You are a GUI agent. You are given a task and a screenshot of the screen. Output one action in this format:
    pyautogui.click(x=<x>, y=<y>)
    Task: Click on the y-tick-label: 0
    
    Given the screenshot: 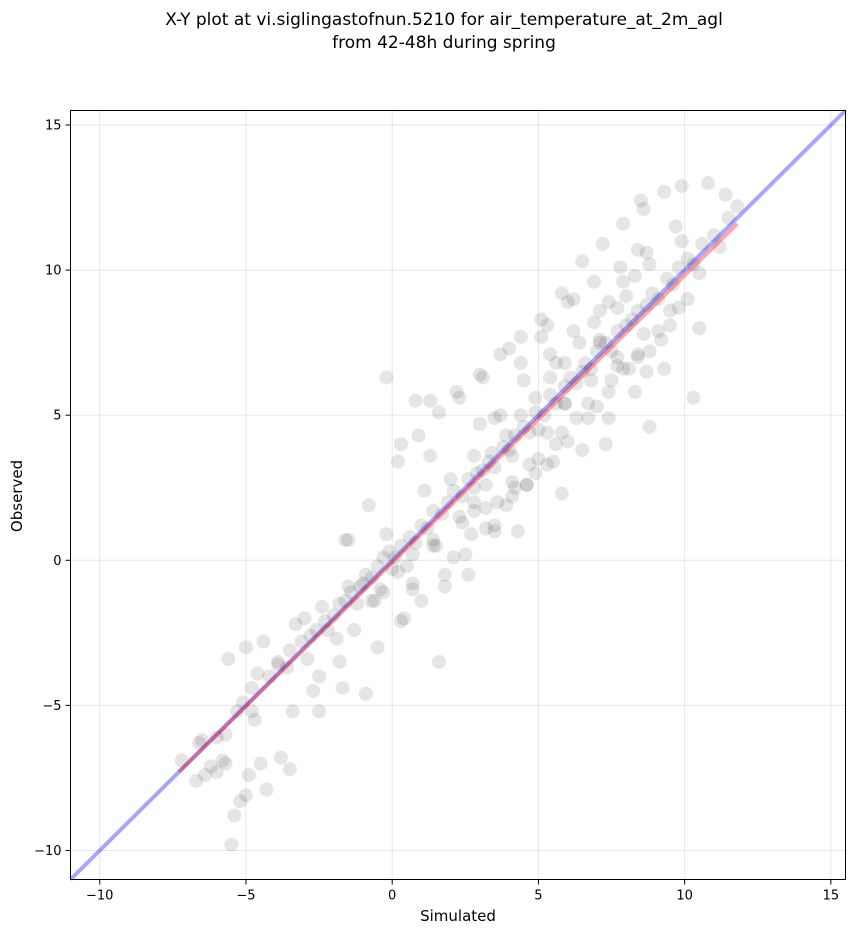 What is the action you would take?
    pyautogui.click(x=57, y=561)
    